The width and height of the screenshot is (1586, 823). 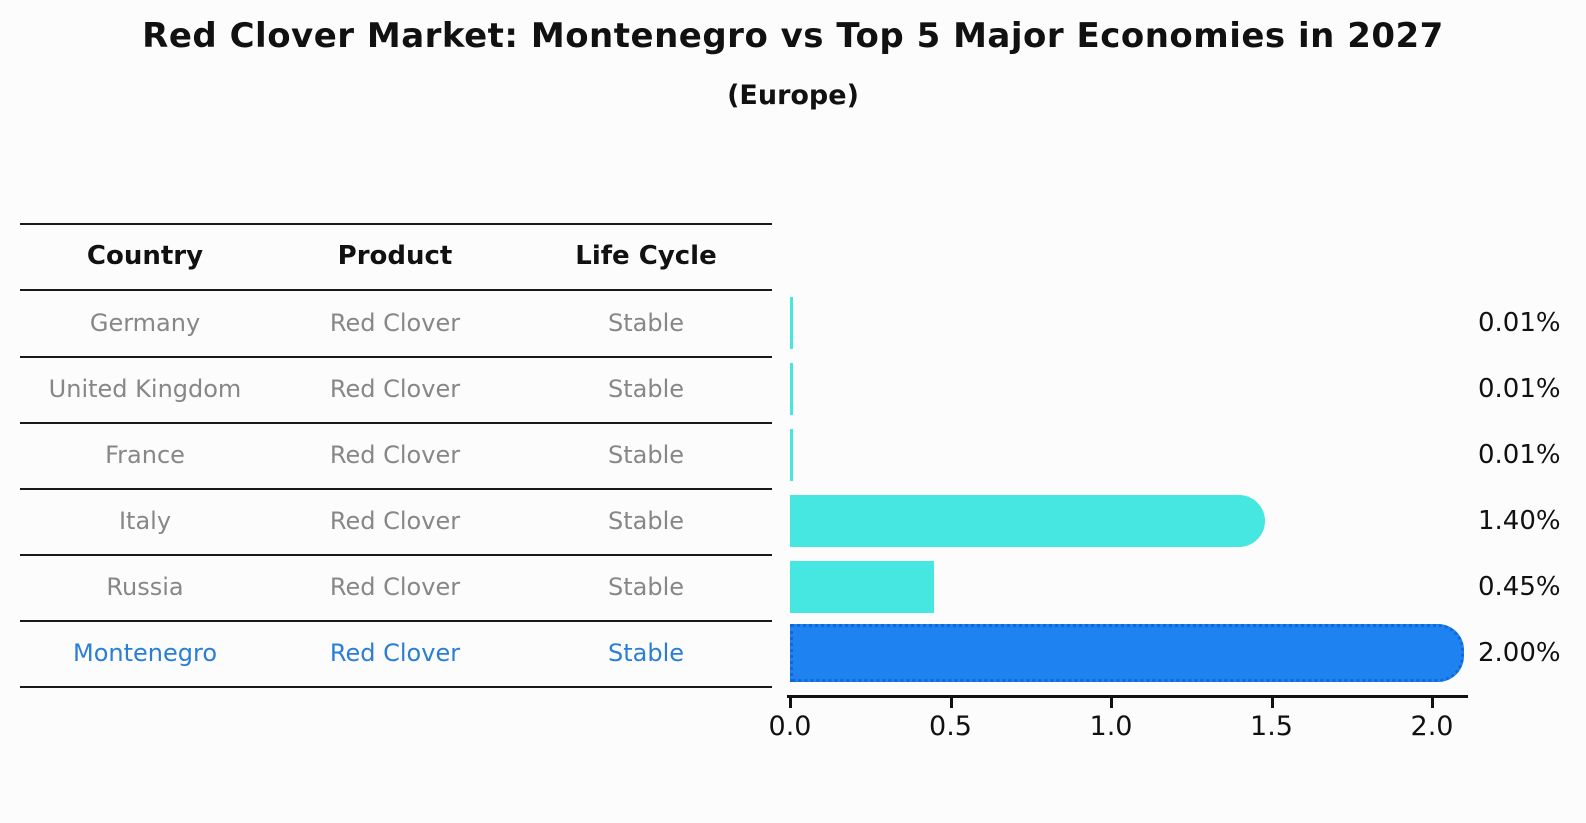 I want to click on column-header-product: Product, so click(x=395, y=256).